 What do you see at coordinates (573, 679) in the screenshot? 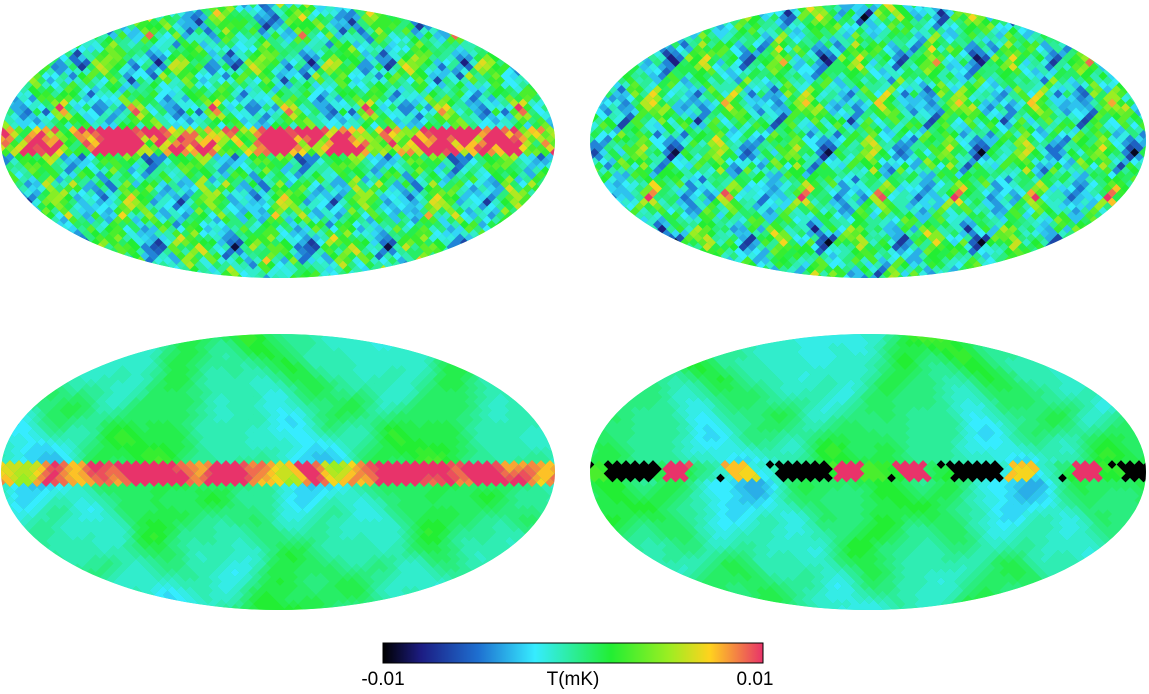
I see `colorbar-axis-label: T(mK)` at bounding box center [573, 679].